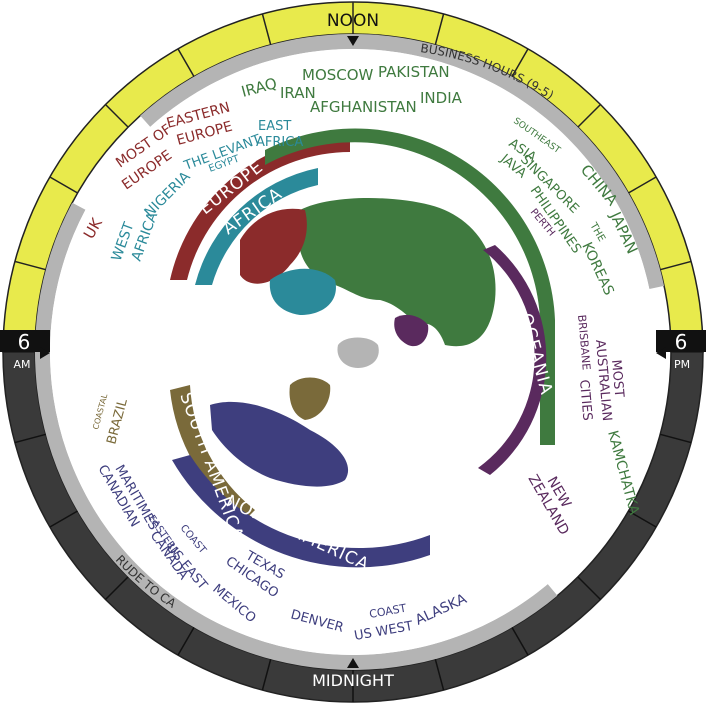  I want to click on region-afghanistan: AFGHANISTAN, so click(363, 107).